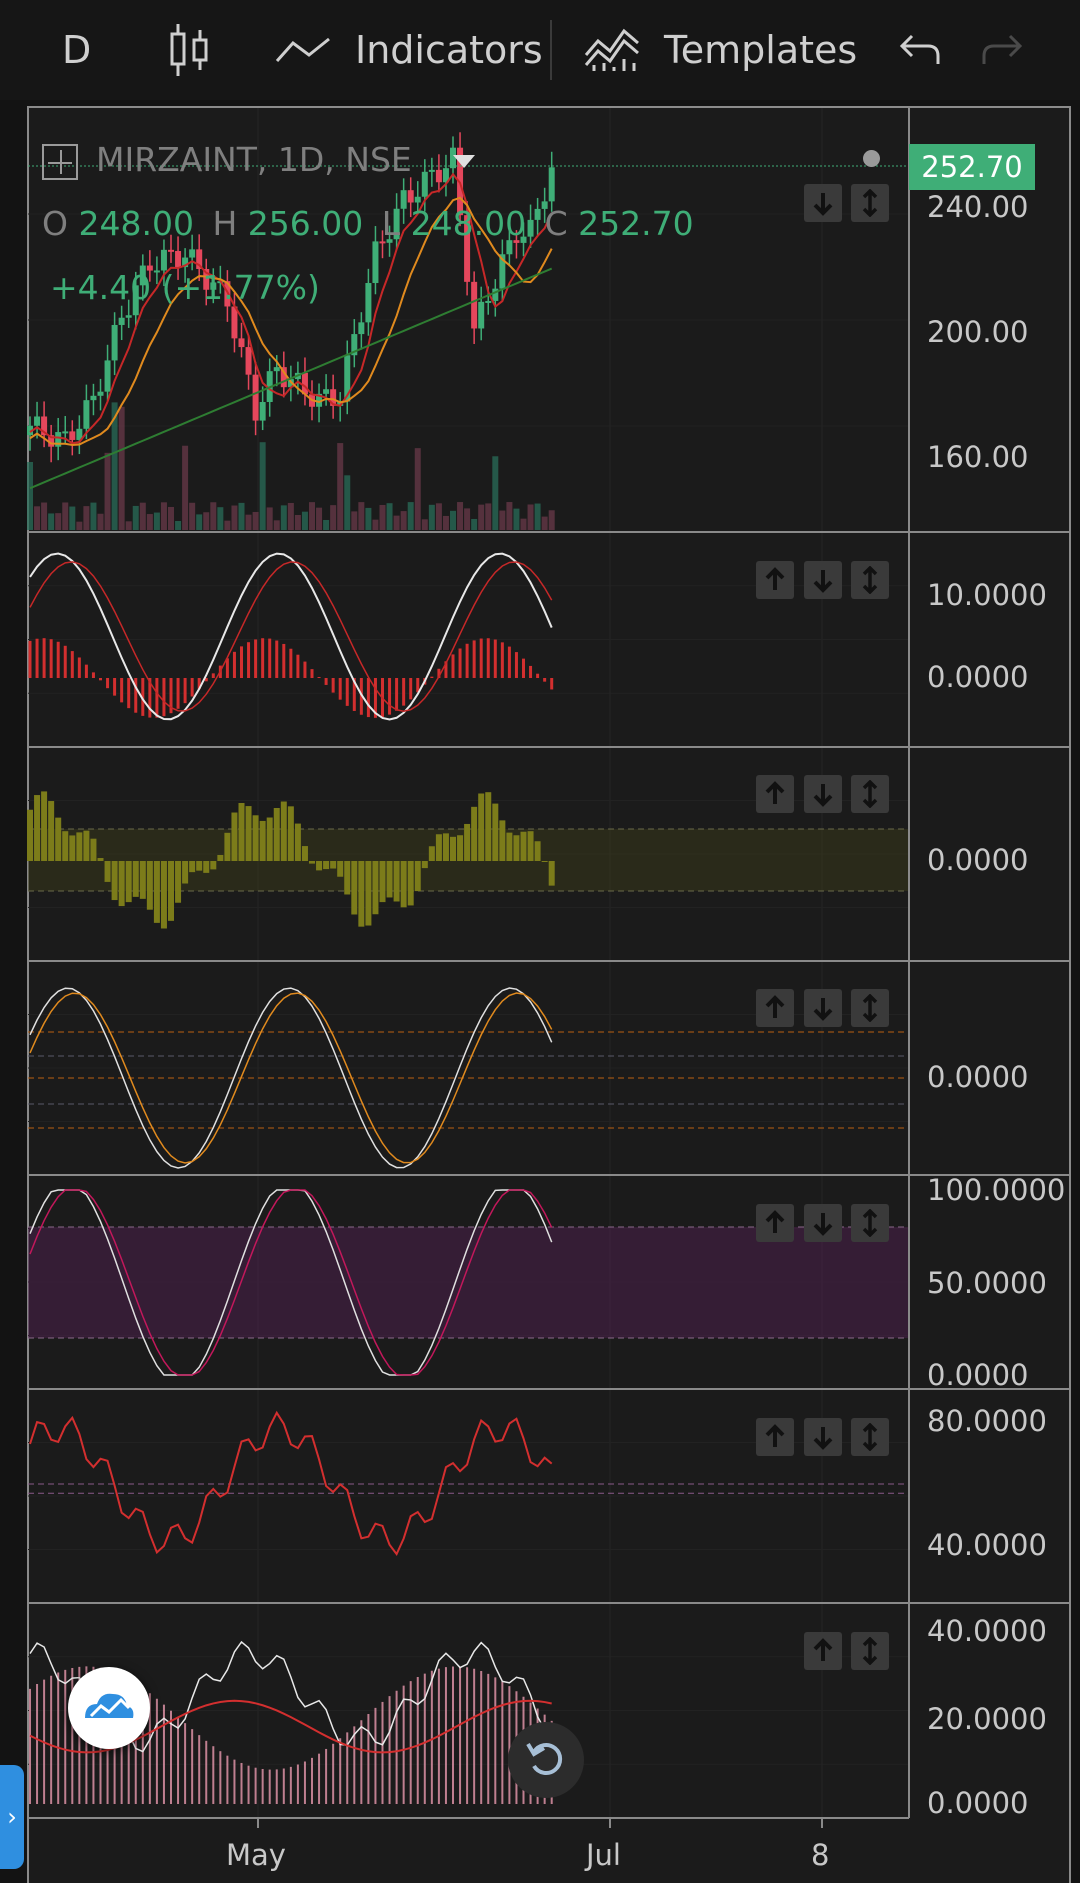 Image resolution: width=1080 pixels, height=1883 pixels. Describe the element at coordinates (920, 50) in the screenshot. I see `undo-button` at that location.